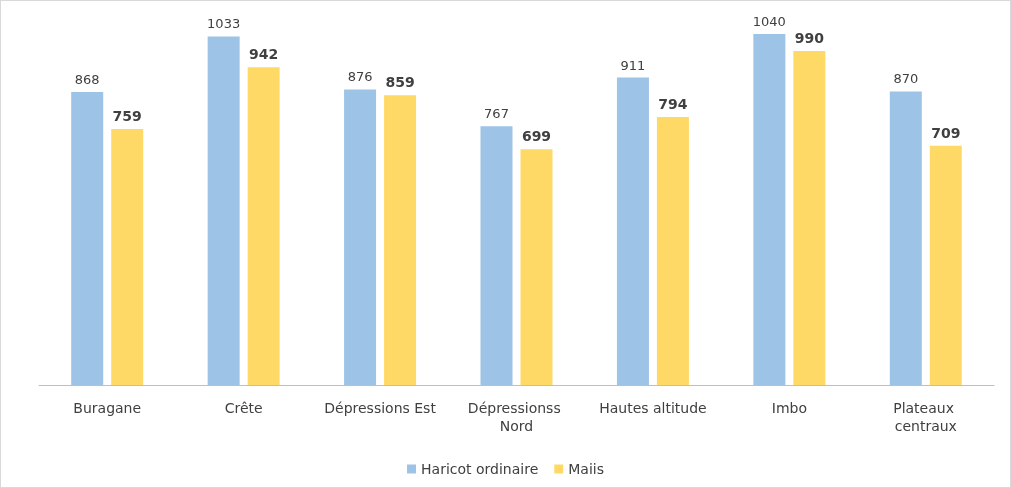 This screenshot has width=1011, height=488. What do you see at coordinates (673, 104) in the screenshot?
I see `data-label: 794` at bounding box center [673, 104].